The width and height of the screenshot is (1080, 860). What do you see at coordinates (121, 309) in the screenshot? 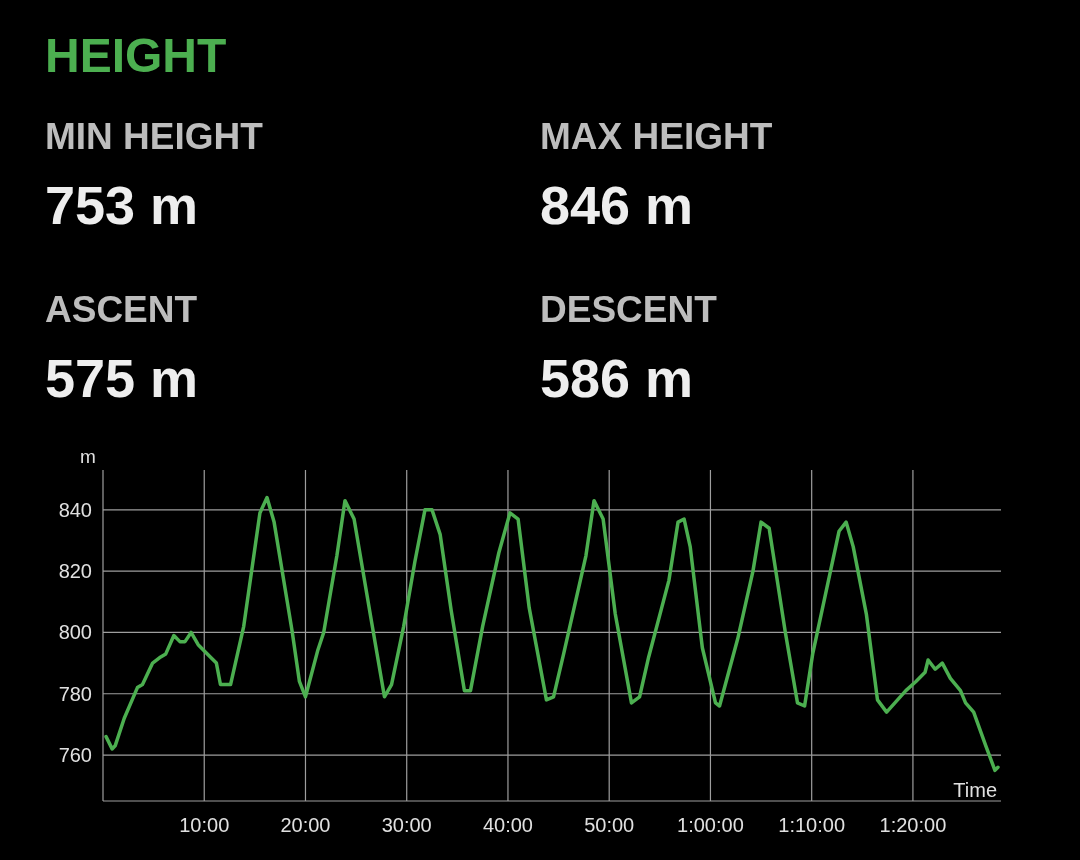
I see `text: ASCENT` at bounding box center [121, 309].